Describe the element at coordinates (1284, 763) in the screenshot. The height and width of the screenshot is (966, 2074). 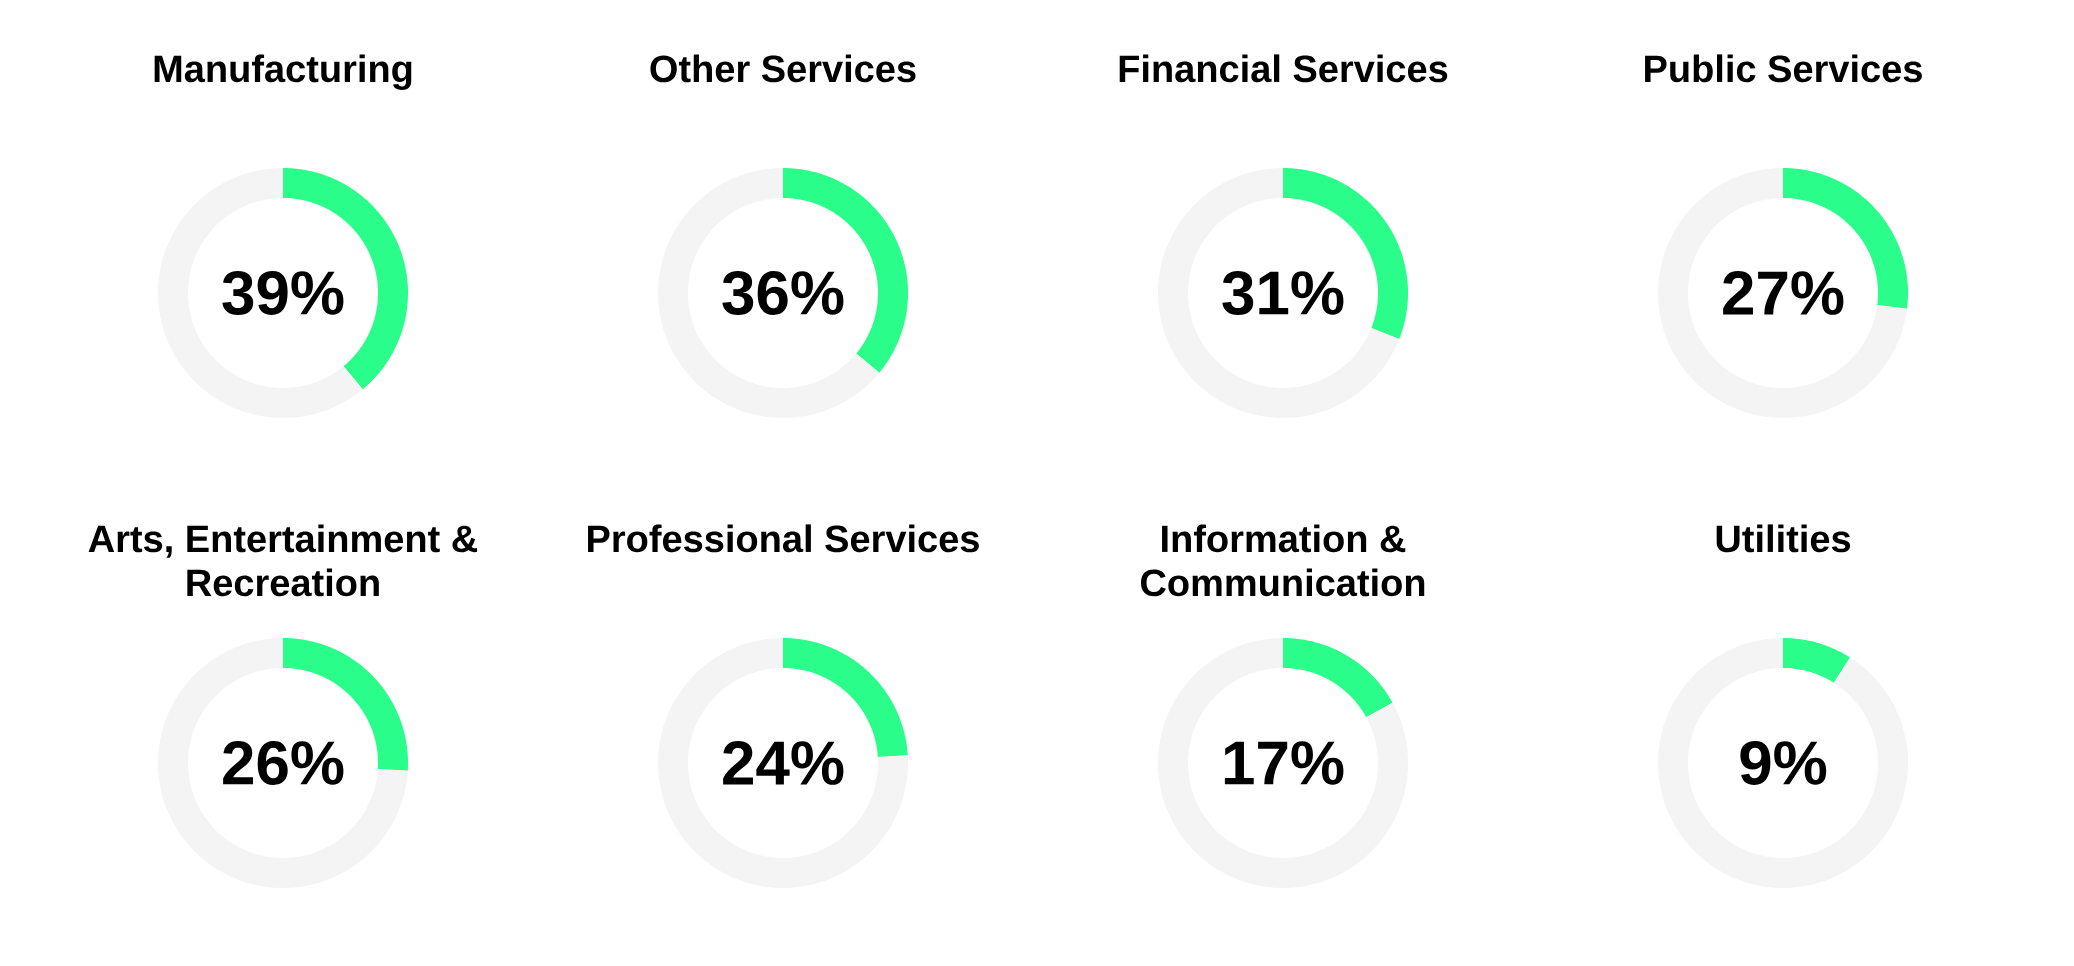
I see `text: 17%` at that location.